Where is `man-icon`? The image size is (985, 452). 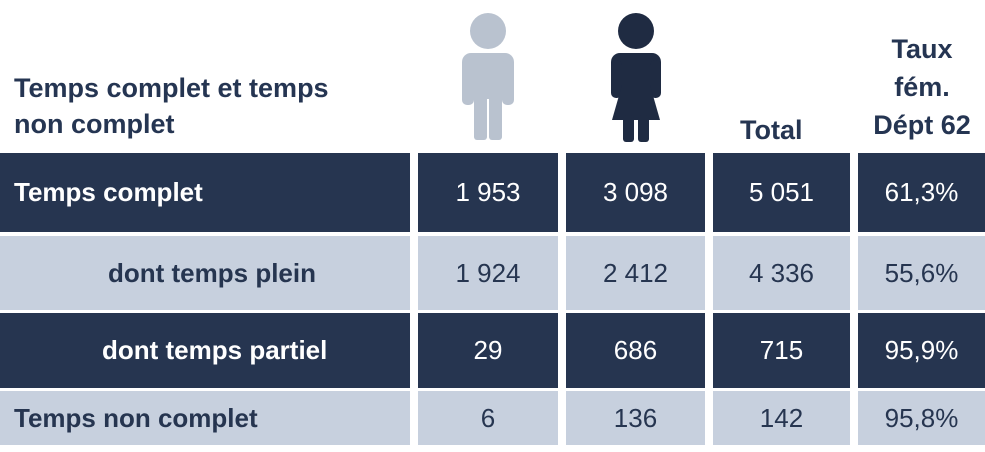
man-icon is located at coordinates (488, 76).